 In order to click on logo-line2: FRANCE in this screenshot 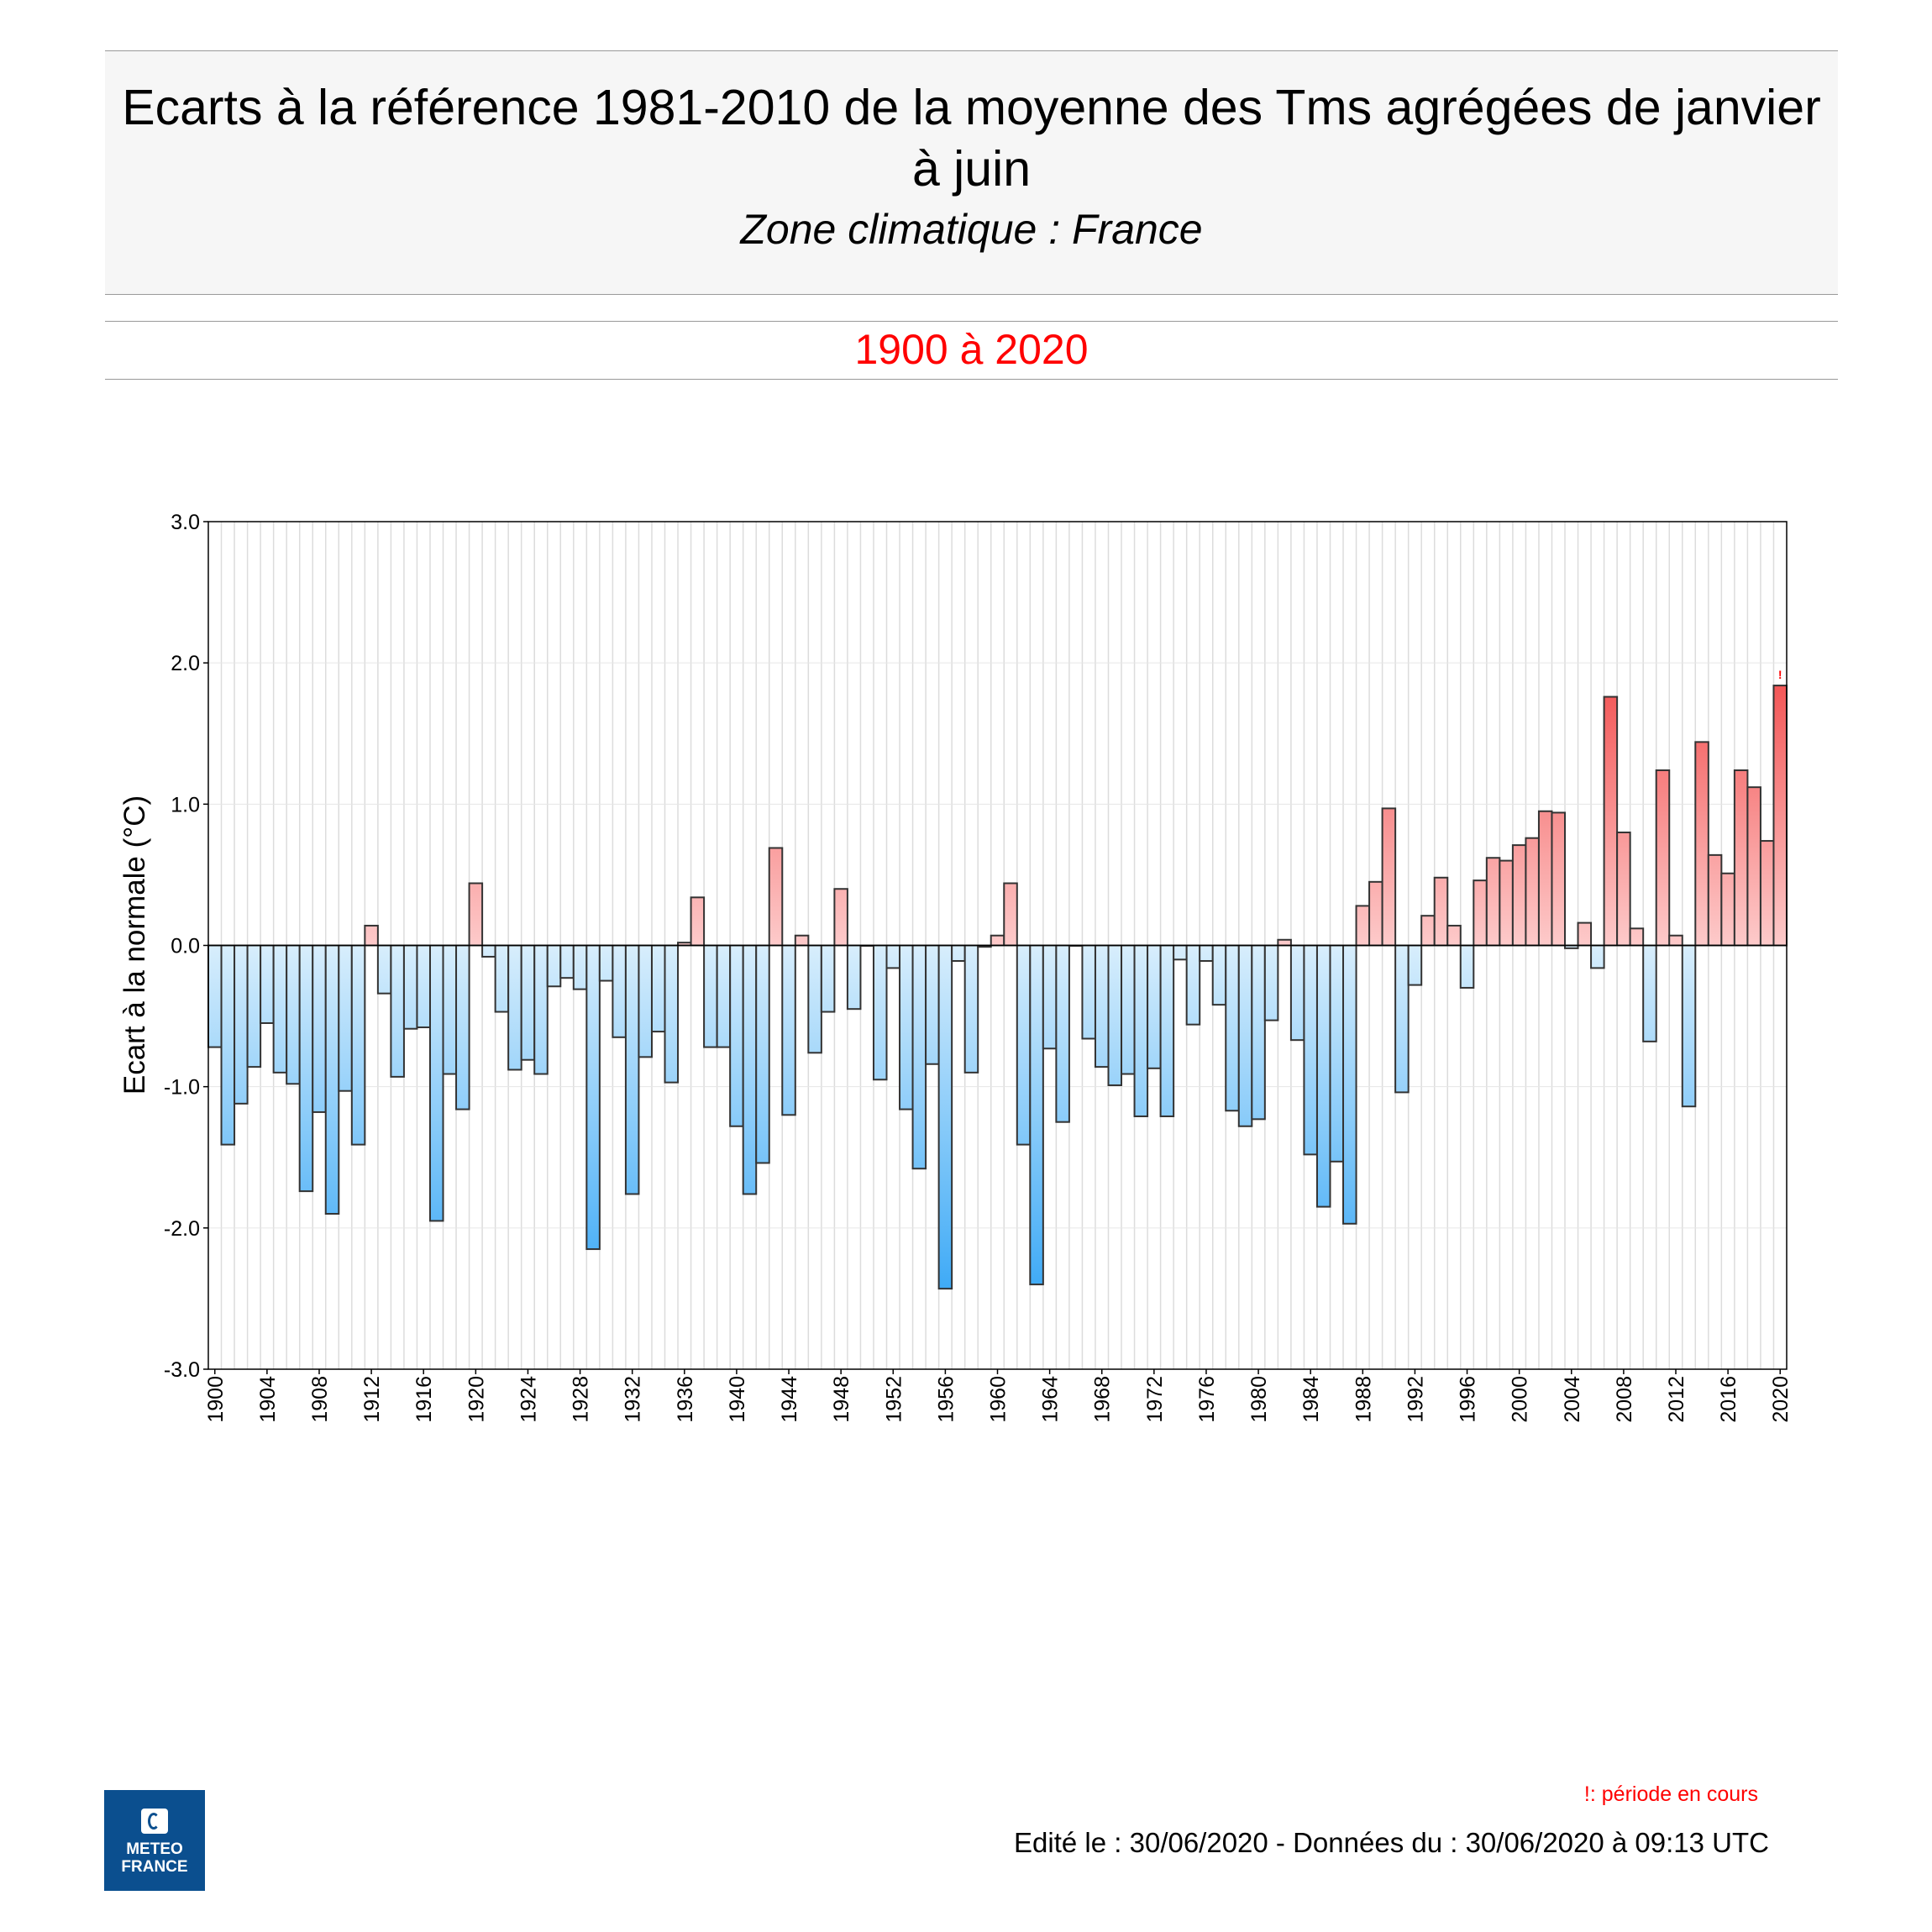, I will do `click(154, 1867)`.